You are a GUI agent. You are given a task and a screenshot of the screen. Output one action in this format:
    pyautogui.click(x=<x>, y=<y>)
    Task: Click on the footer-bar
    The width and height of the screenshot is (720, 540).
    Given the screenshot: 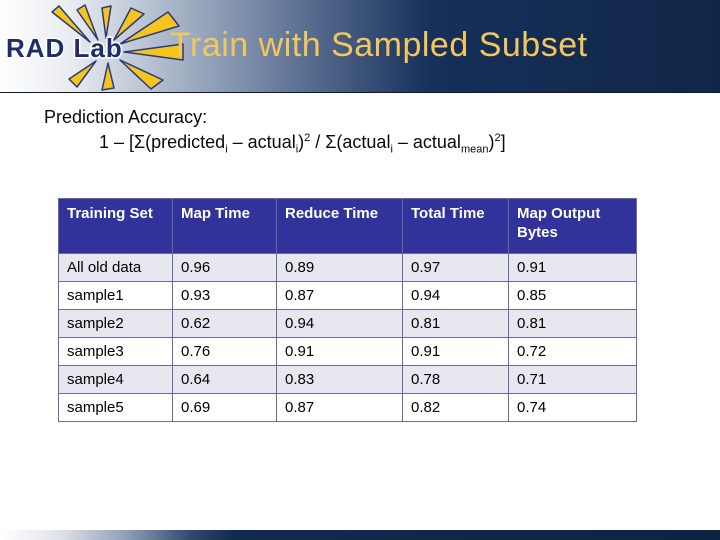 What is the action you would take?
    pyautogui.click(x=360, y=535)
    